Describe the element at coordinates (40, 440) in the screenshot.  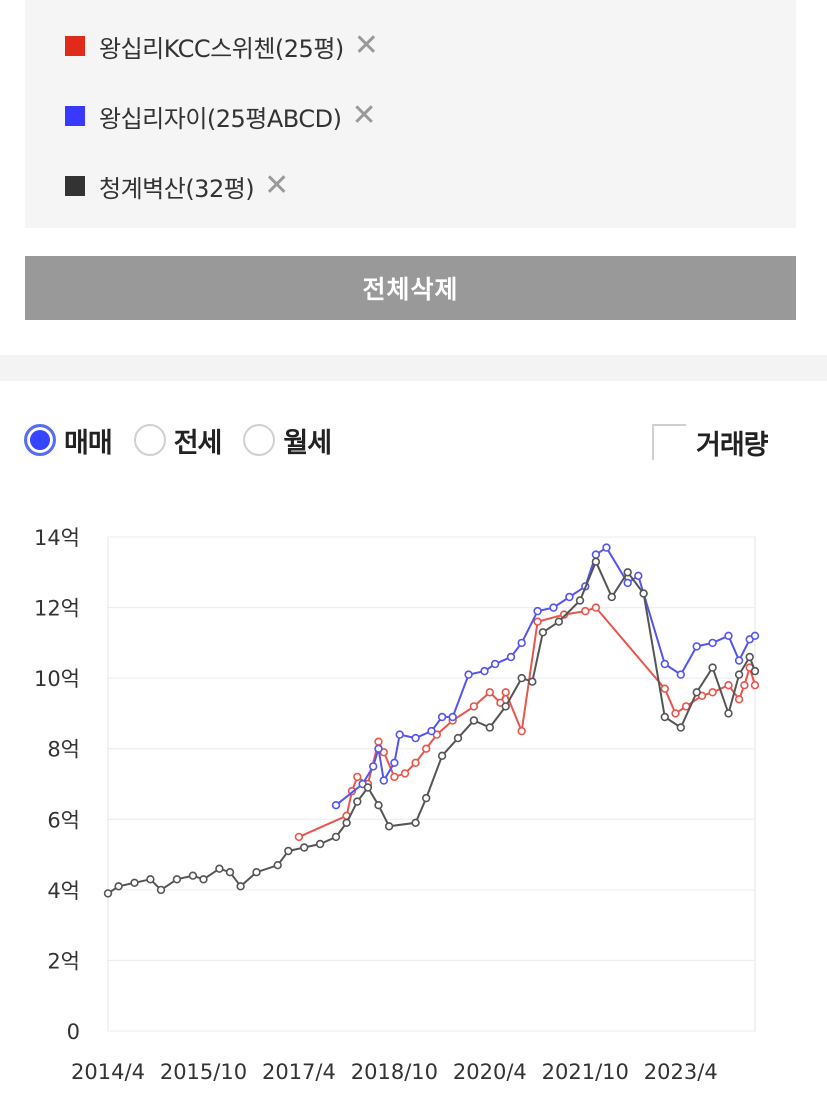
I see `radio-checked-icon` at that location.